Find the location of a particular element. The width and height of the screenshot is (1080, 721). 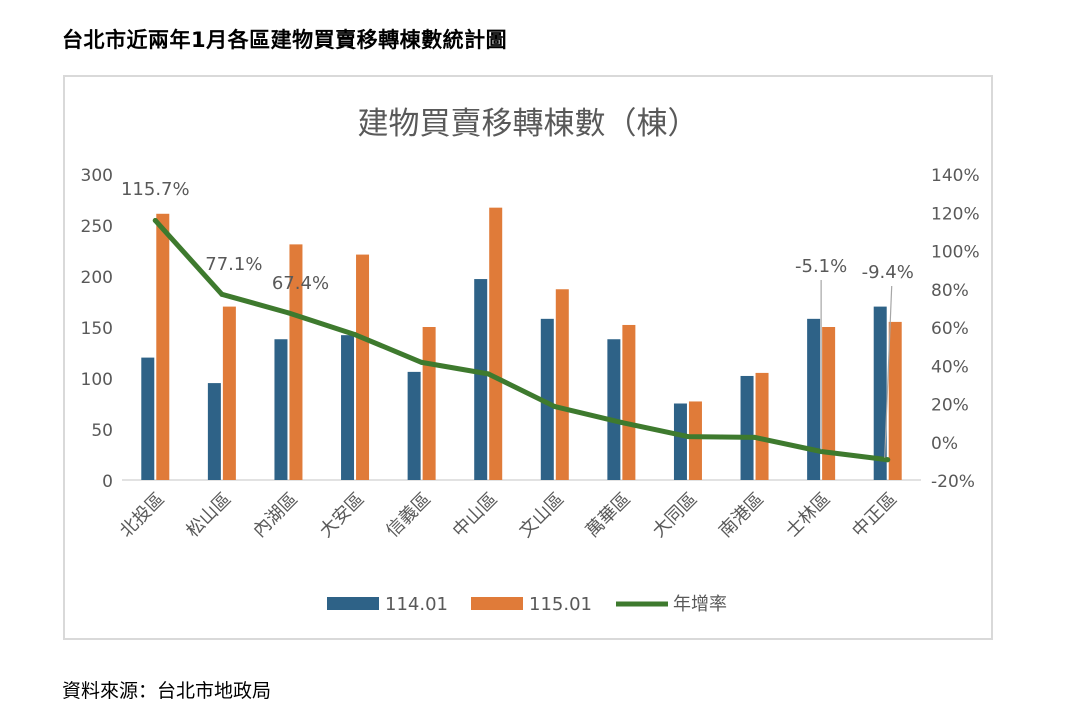

y-right-tick-label: 40% is located at coordinates (950, 367).